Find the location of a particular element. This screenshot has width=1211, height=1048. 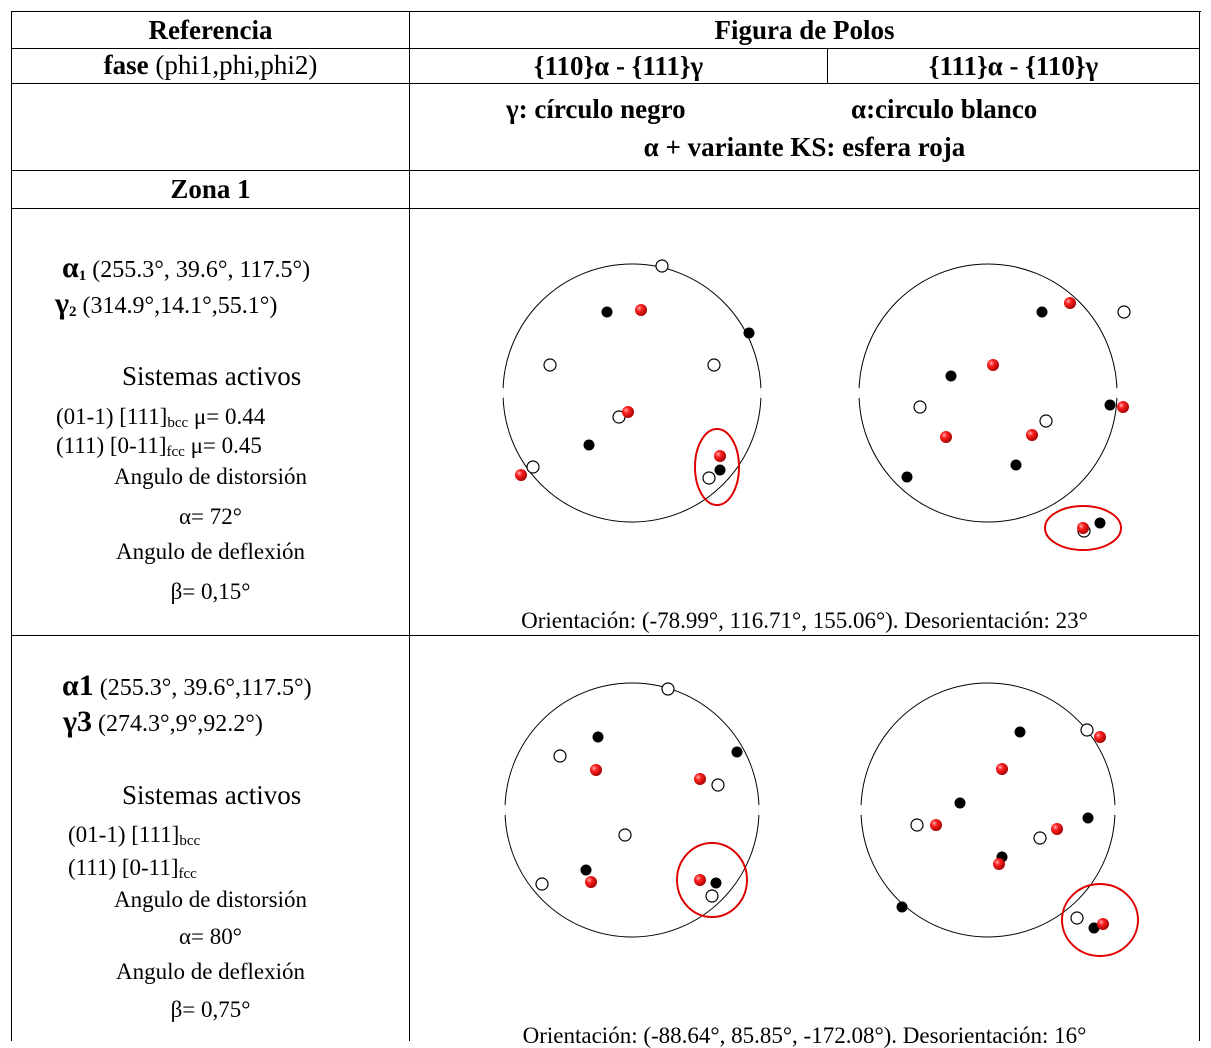

row2-deflection-value: β= 0,75° is located at coordinates (210, 1009).